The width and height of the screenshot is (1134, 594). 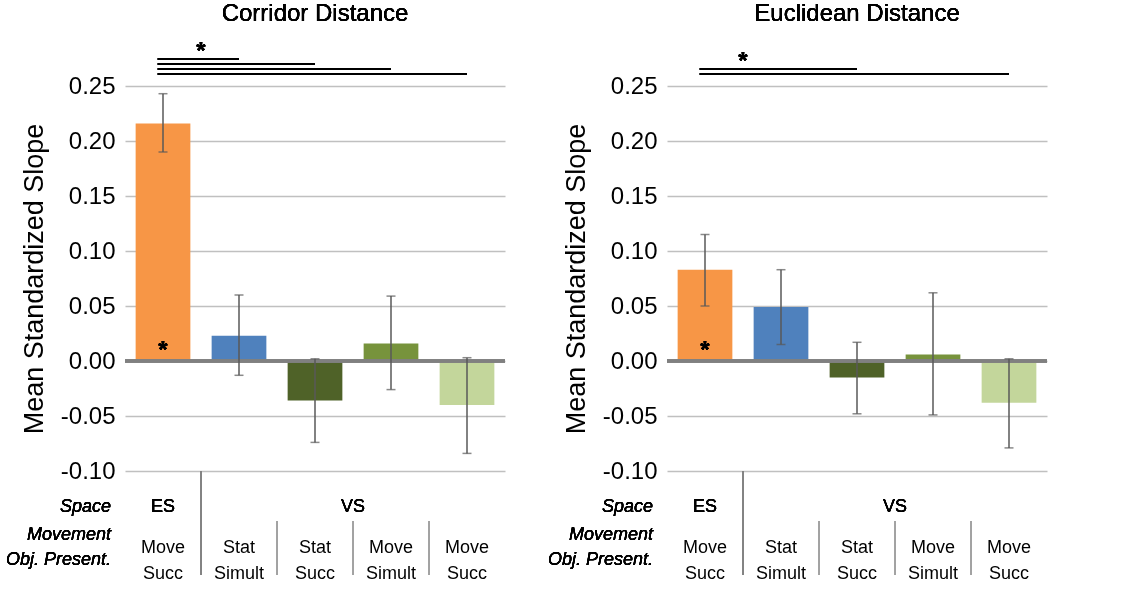 What do you see at coordinates (857, 13) in the screenshot?
I see `chart-title: Euclidean Distance` at bounding box center [857, 13].